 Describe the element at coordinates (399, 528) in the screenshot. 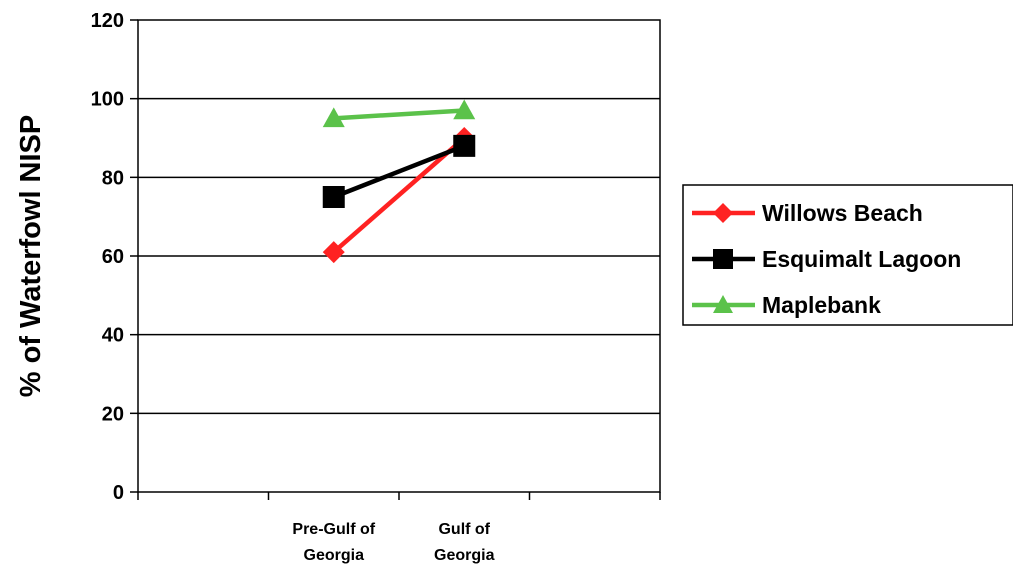

I see `x-axis-ticks: Pre-Gulf of Georgia Gulf of Georgia` at that location.